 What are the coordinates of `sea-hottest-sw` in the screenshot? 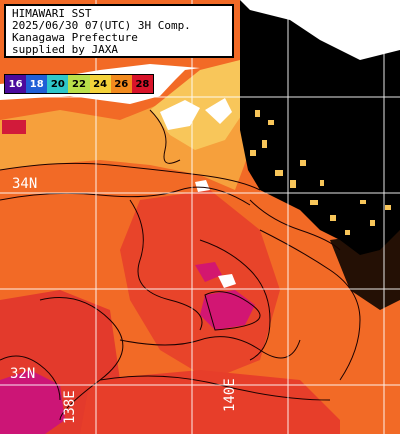 It's located at (32, 402).